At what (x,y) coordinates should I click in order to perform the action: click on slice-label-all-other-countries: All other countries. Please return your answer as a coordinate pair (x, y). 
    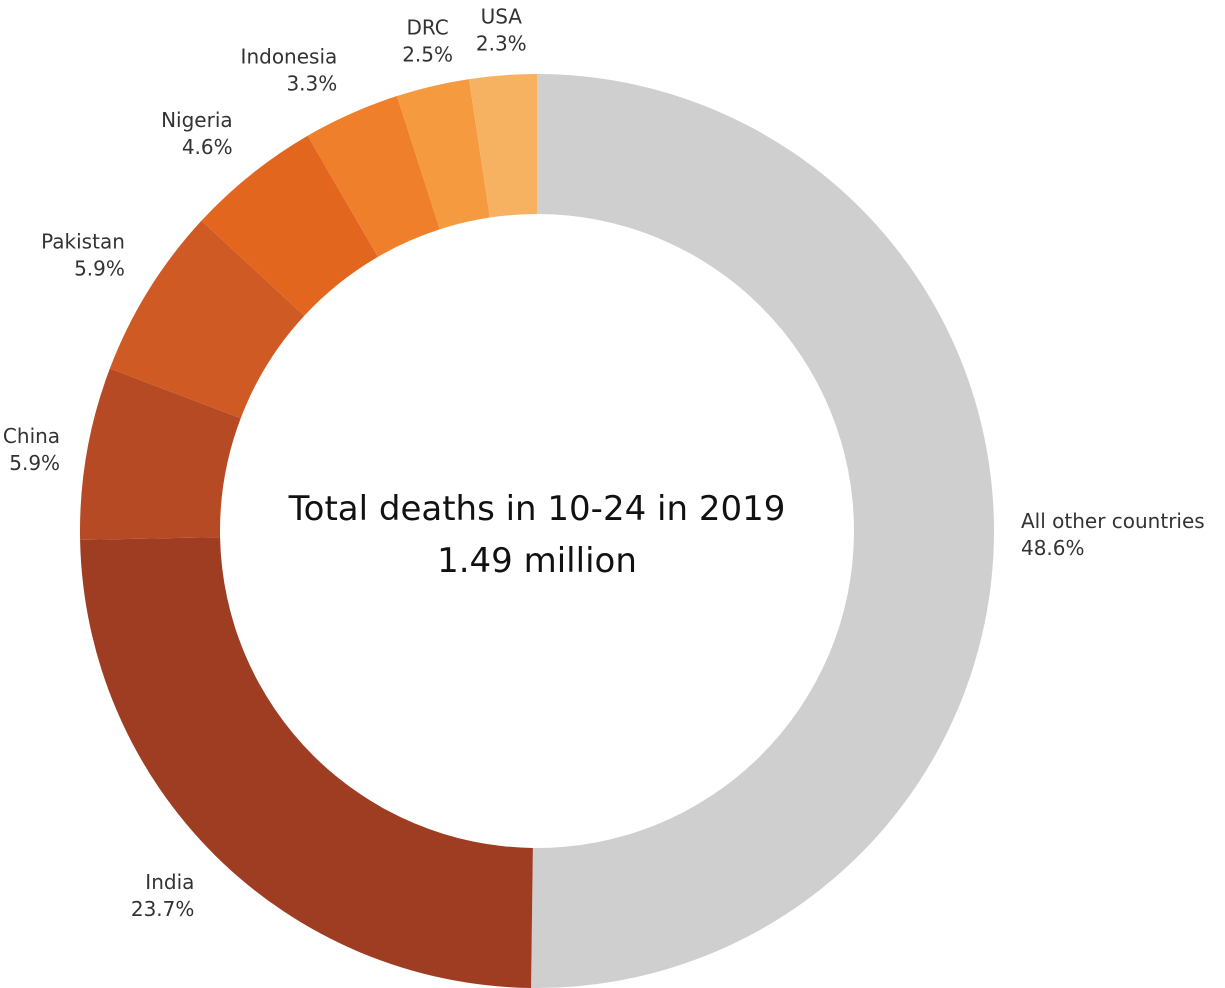
    Looking at the image, I should click on (1113, 521).